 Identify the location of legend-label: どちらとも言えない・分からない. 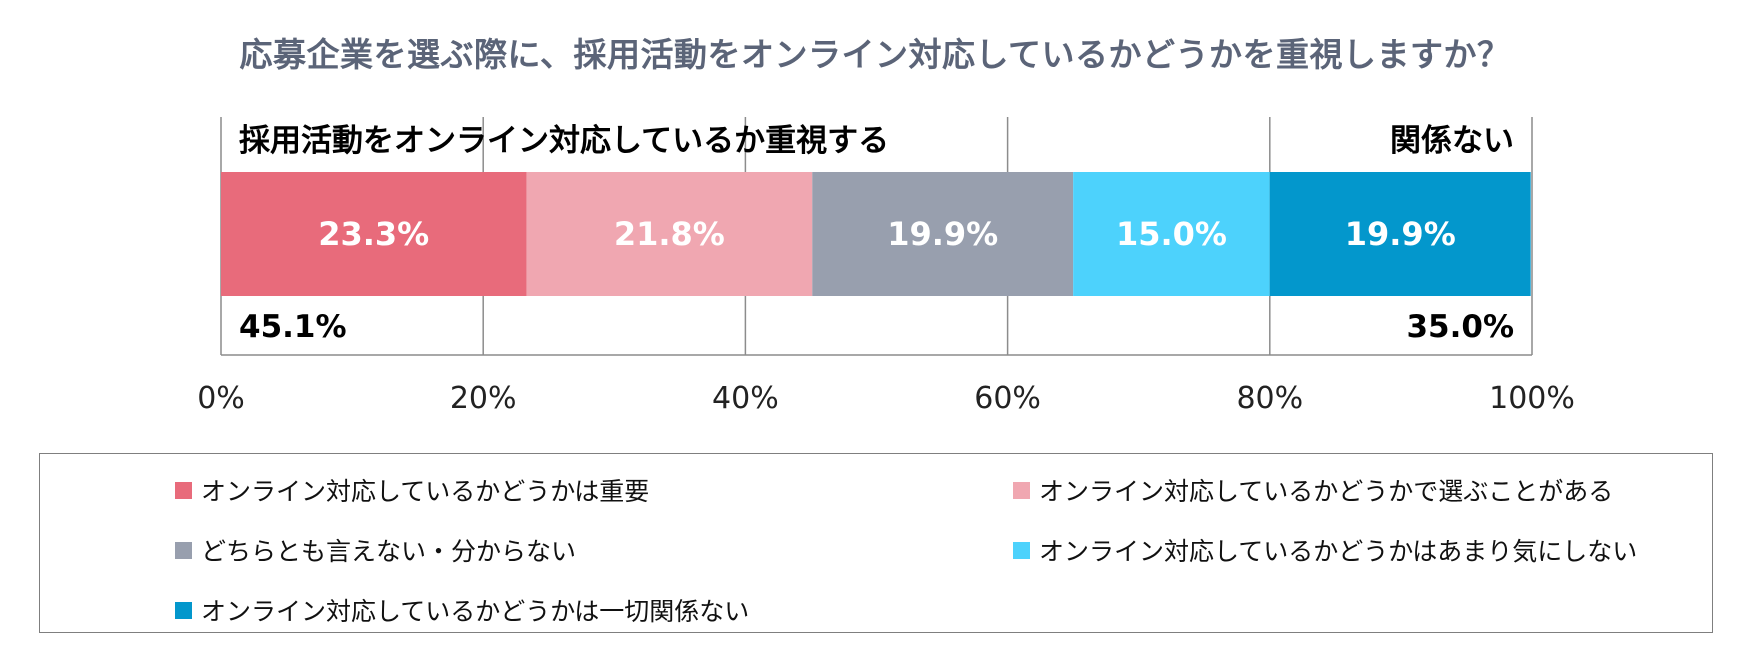
(389, 551).